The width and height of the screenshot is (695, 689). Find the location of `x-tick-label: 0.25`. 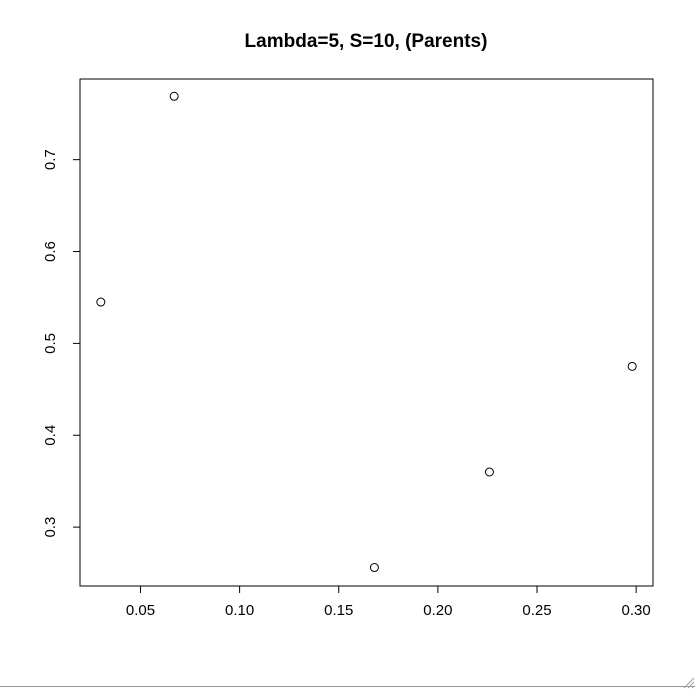

x-tick-label: 0.25 is located at coordinates (536, 610).